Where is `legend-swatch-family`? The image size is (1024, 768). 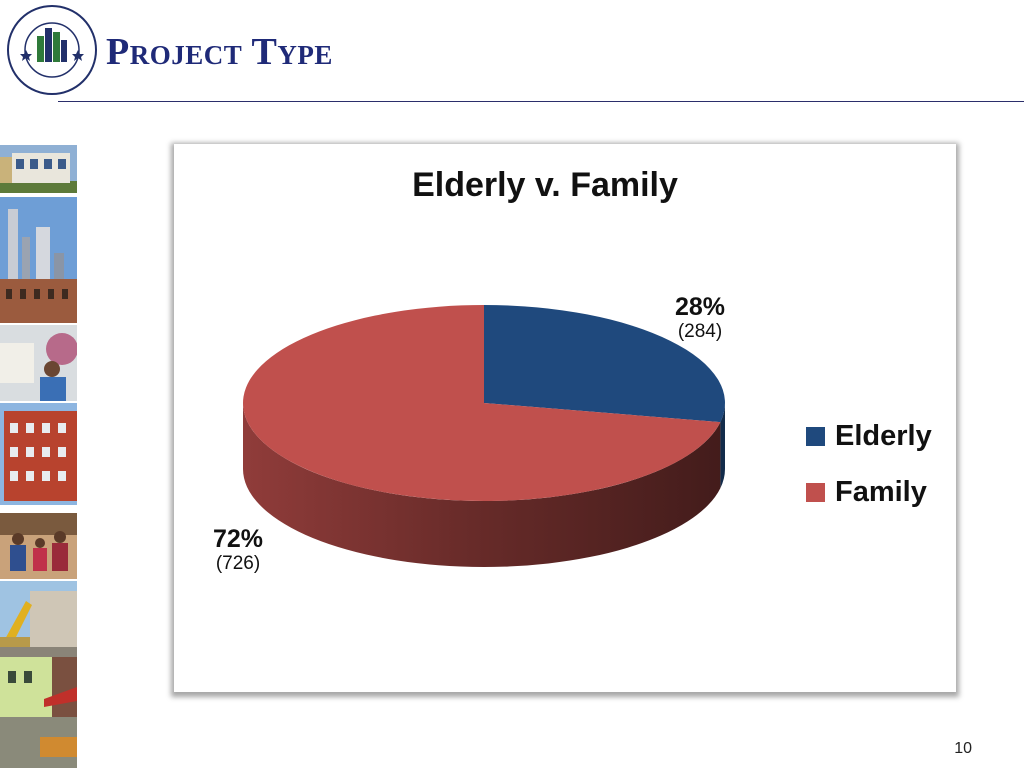
legend-swatch-family is located at coordinates (815, 492).